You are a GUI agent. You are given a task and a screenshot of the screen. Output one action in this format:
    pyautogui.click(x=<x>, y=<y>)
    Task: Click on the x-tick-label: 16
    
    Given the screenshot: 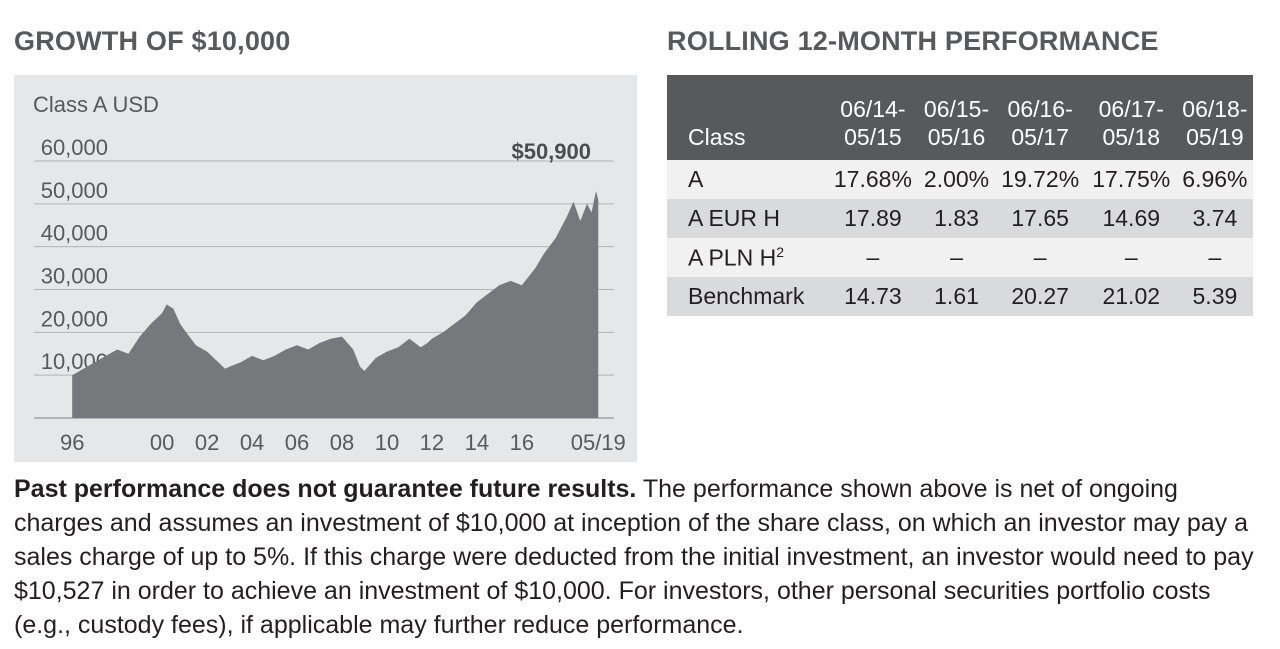 What is the action you would take?
    pyautogui.click(x=522, y=442)
    